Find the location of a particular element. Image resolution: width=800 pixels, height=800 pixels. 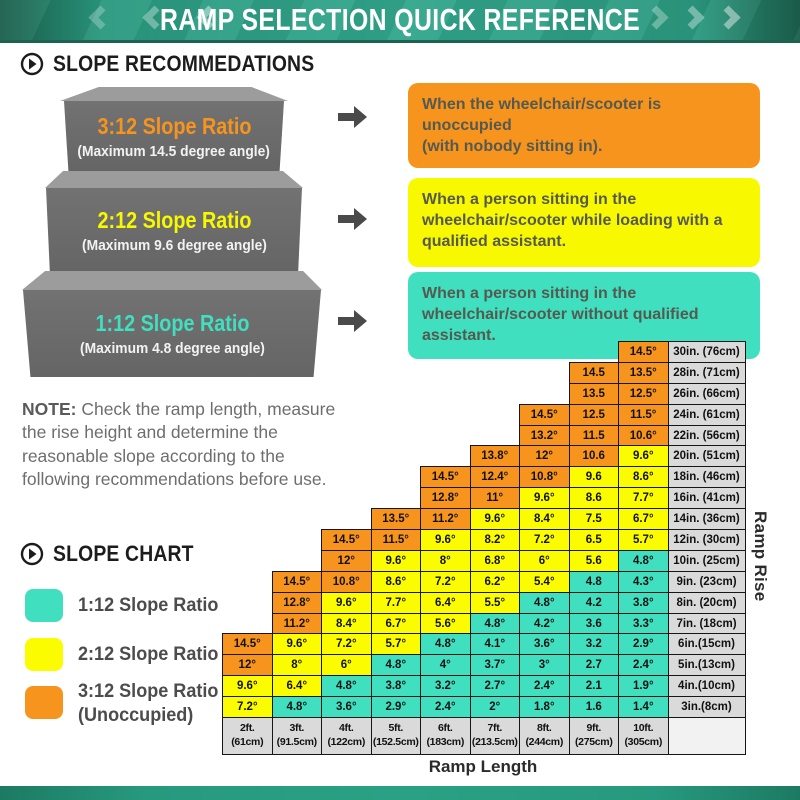

rise-label-cell: 30in. (76cm) is located at coordinates (706, 352).